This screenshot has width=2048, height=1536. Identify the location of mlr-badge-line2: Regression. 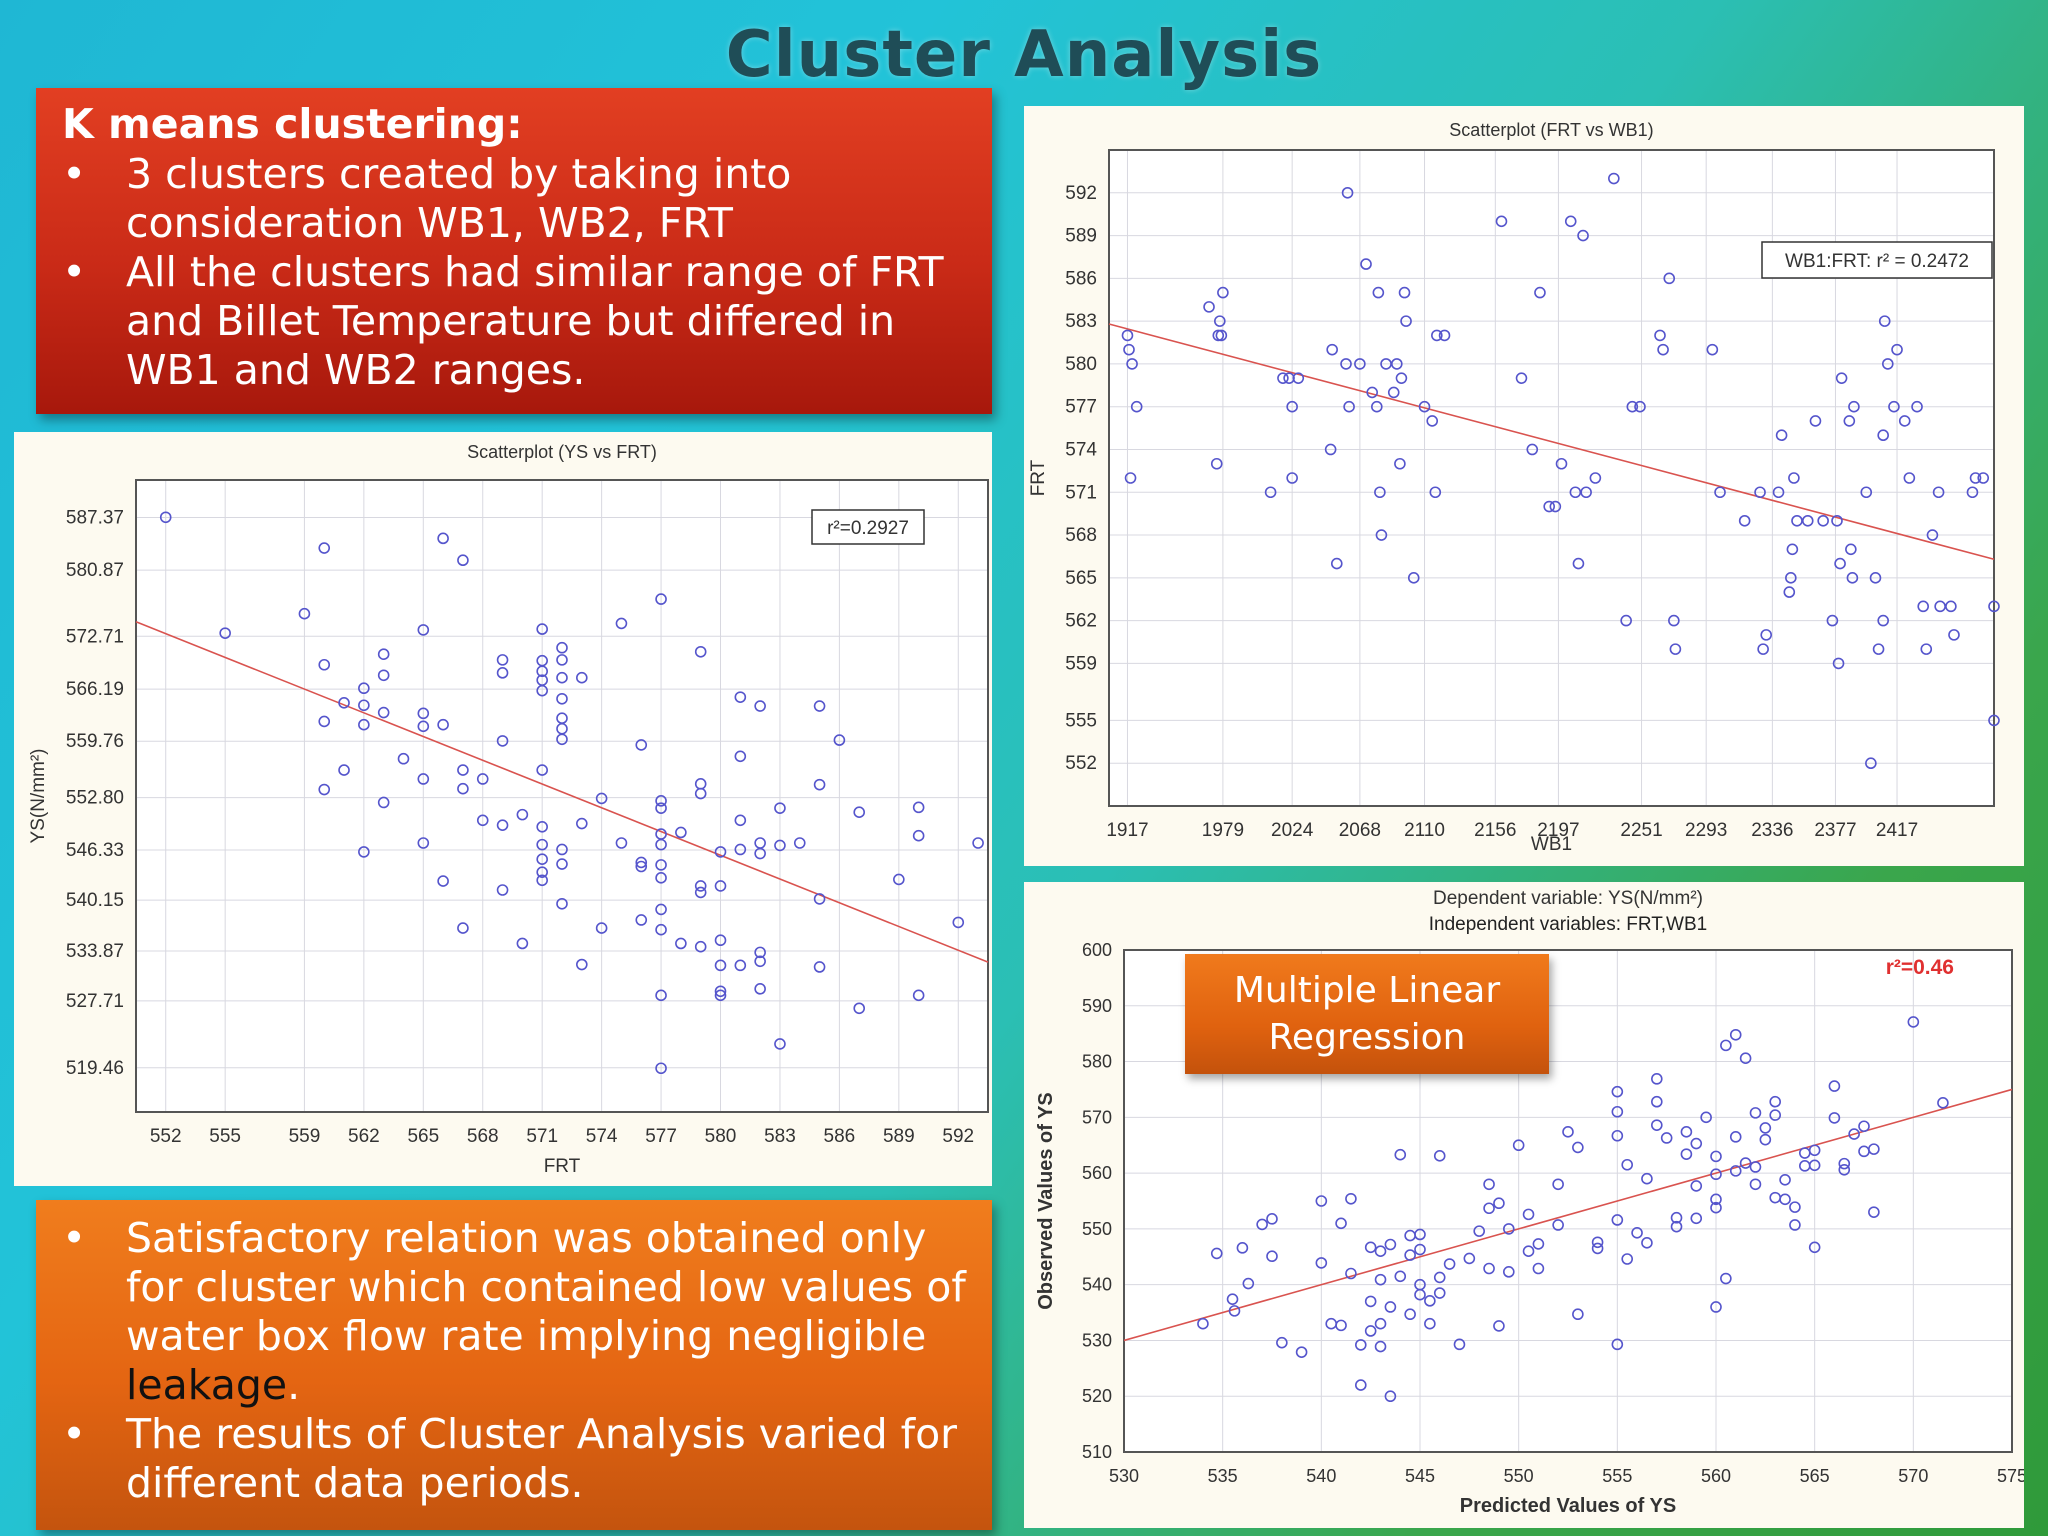
(1367, 1037).